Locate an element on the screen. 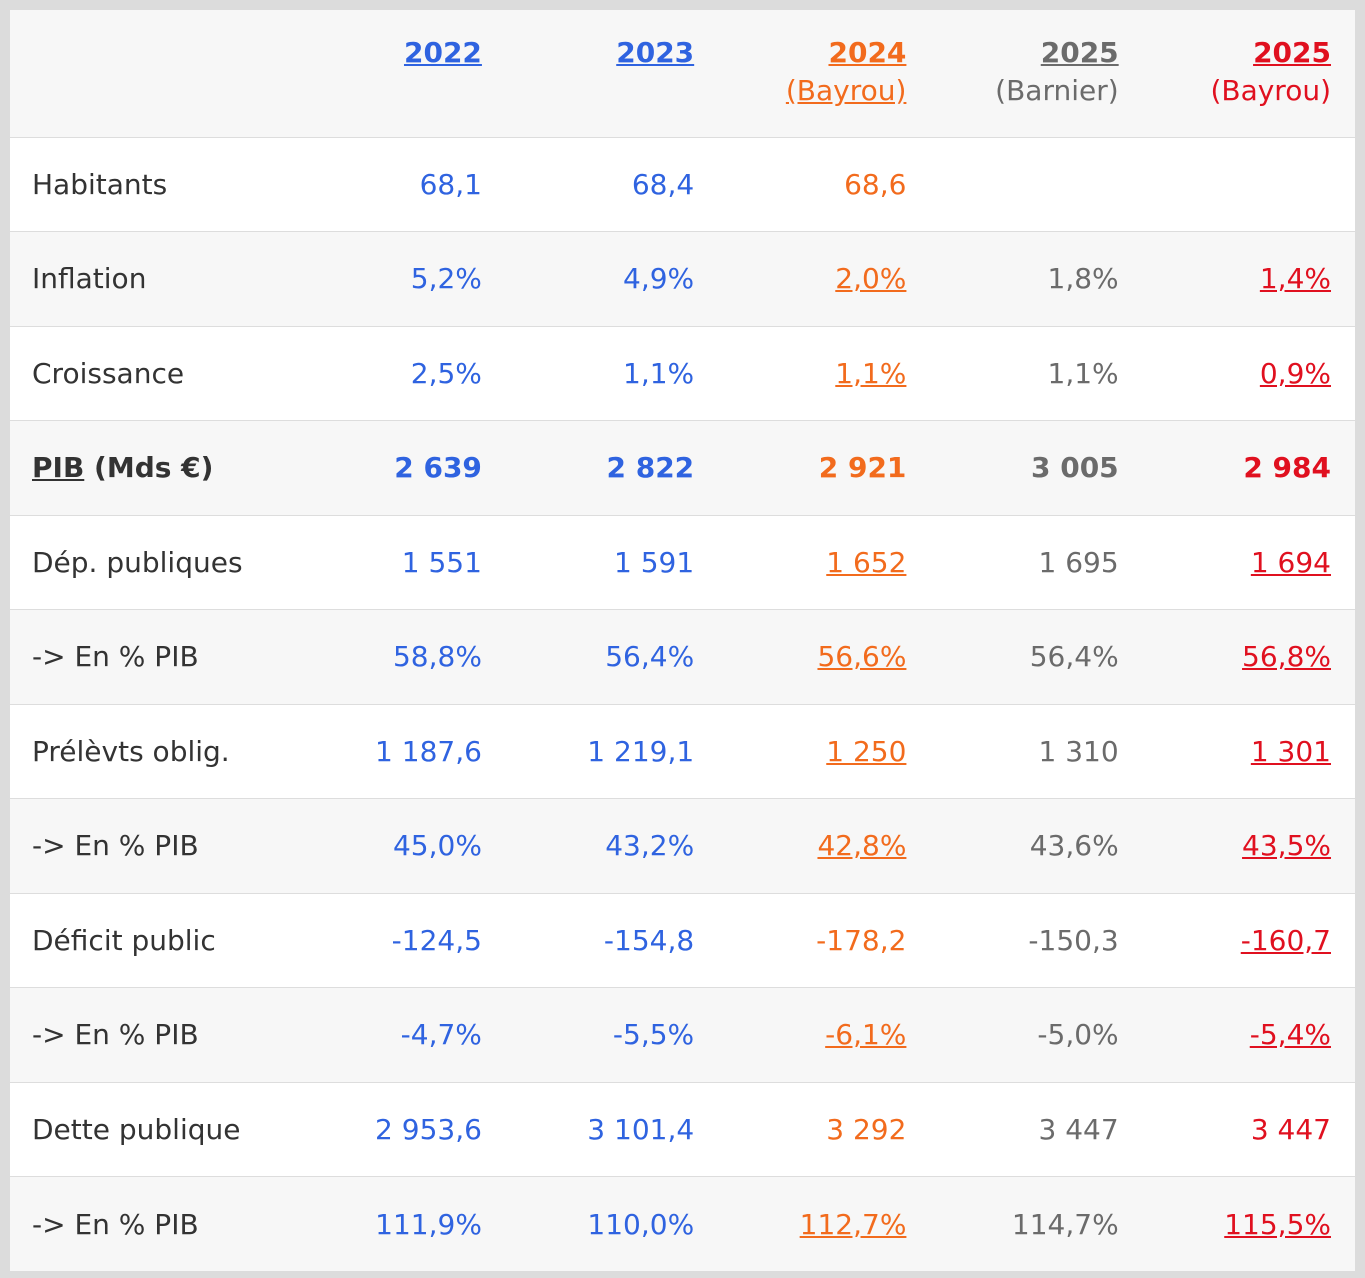 The height and width of the screenshot is (1278, 1365). cell-value: 2 984 is located at coordinates (1287, 468).